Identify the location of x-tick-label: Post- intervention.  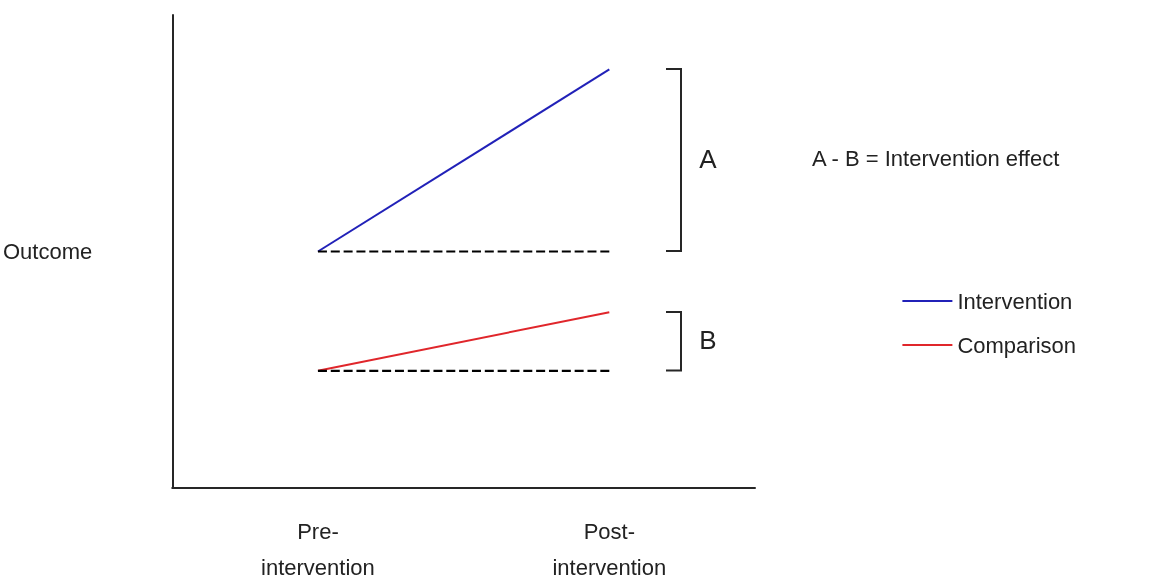
(609, 549).